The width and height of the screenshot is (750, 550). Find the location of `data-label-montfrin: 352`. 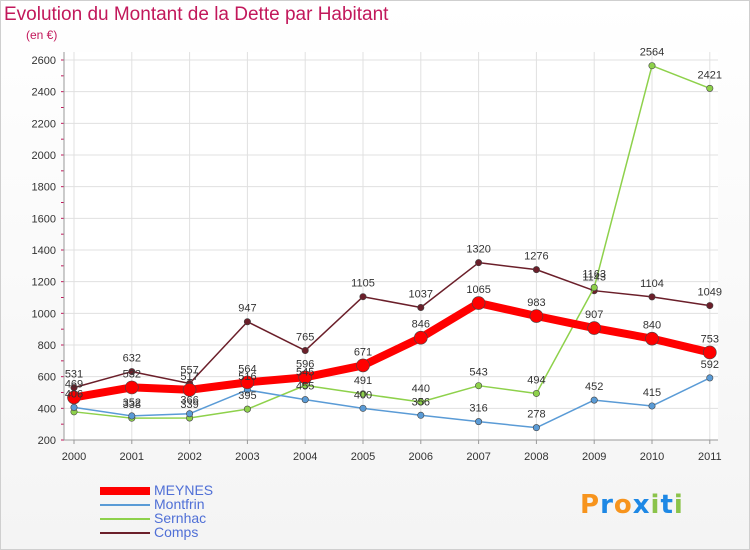

data-label-montfrin: 352 is located at coordinates (132, 403).